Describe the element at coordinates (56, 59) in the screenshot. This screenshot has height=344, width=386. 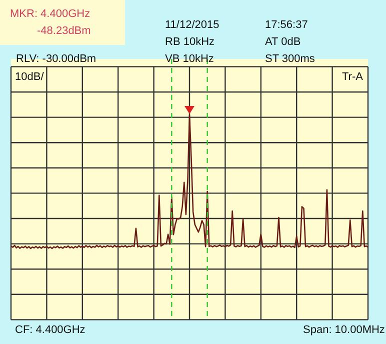
I see `text: RLV: -30.00dBm` at that location.